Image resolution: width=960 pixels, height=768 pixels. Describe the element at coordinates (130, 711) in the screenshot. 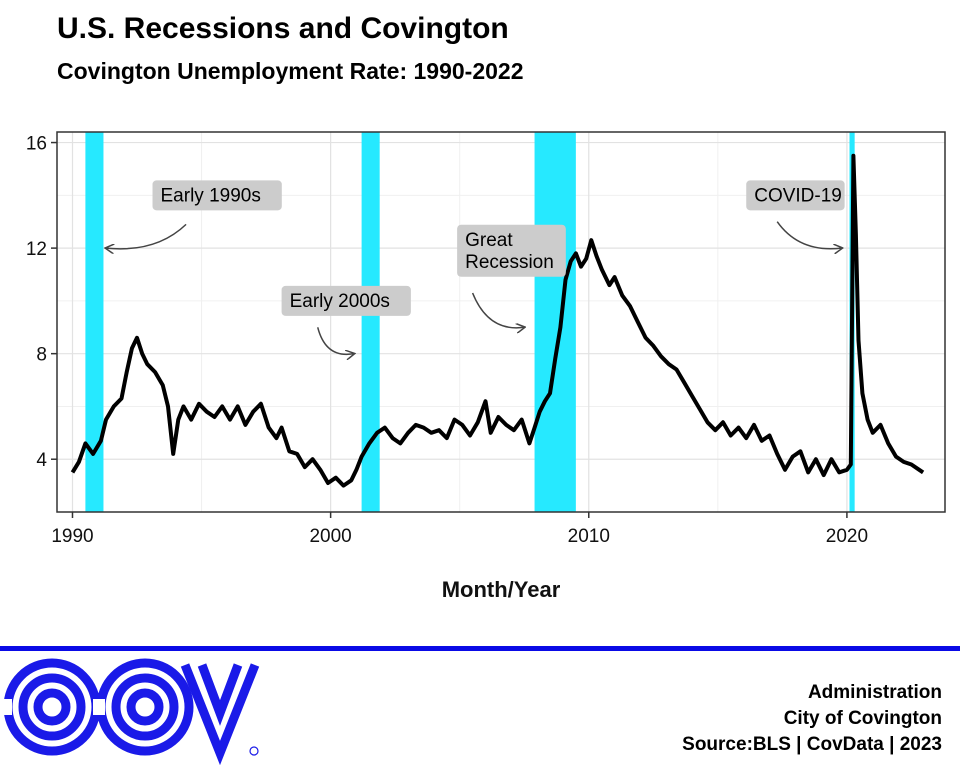

I see `city-logo` at that location.